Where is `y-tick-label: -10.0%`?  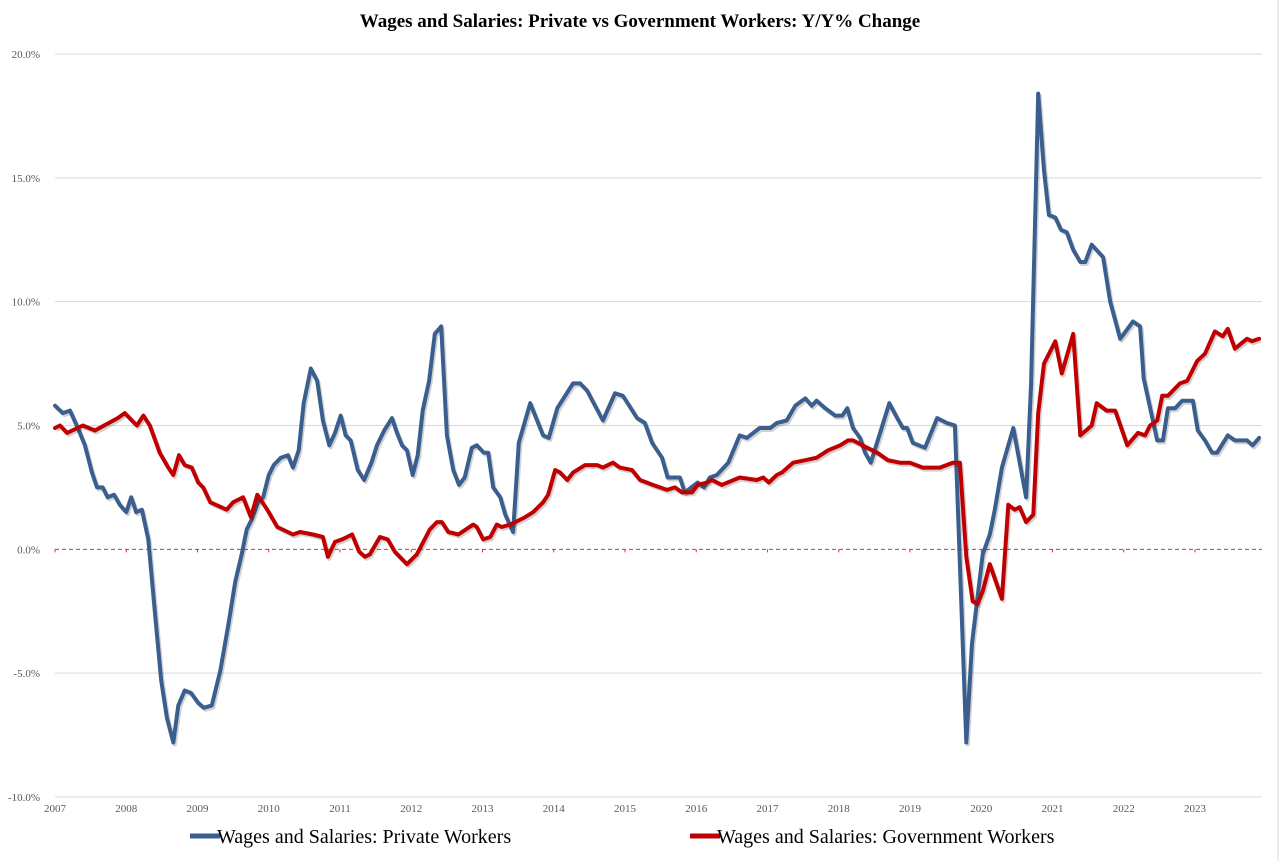
y-tick-label: -10.0% is located at coordinates (24, 798).